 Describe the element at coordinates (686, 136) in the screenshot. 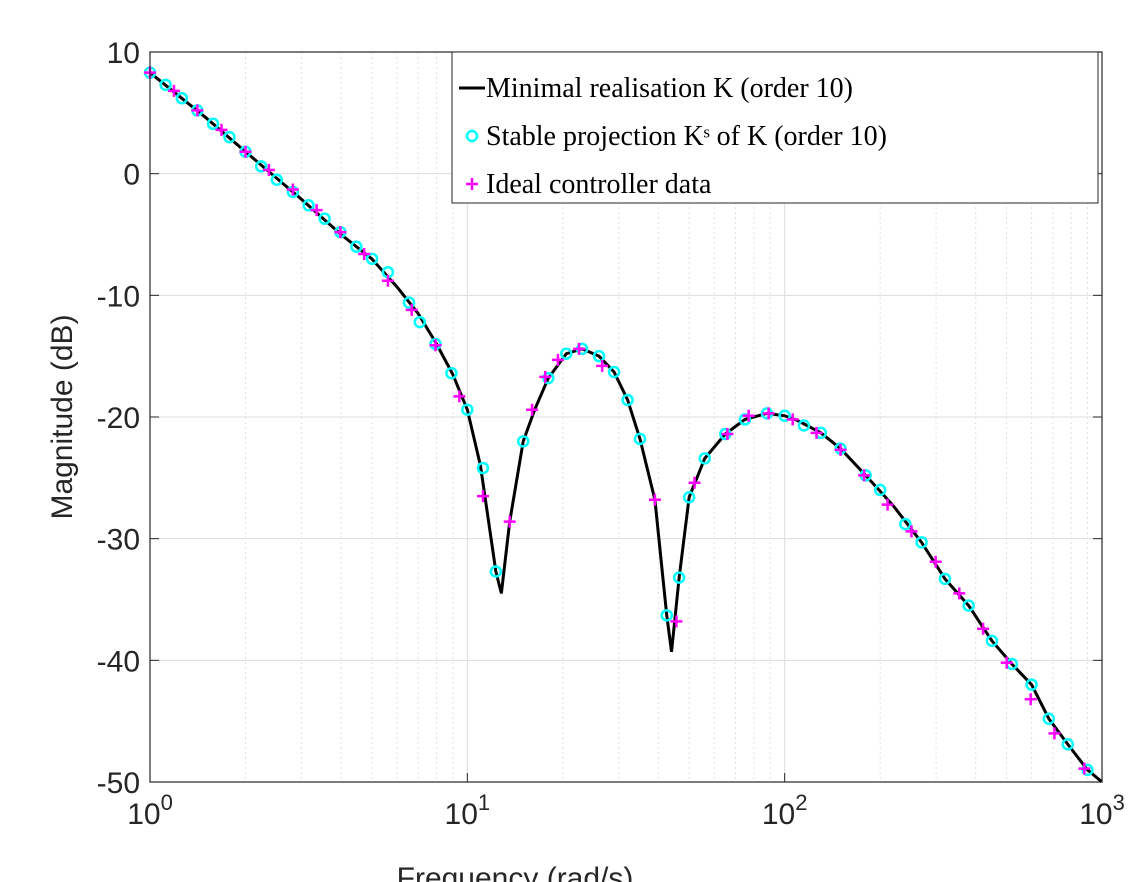

I see `legend-label: Stable projection Kˢ of K (order 10)` at that location.